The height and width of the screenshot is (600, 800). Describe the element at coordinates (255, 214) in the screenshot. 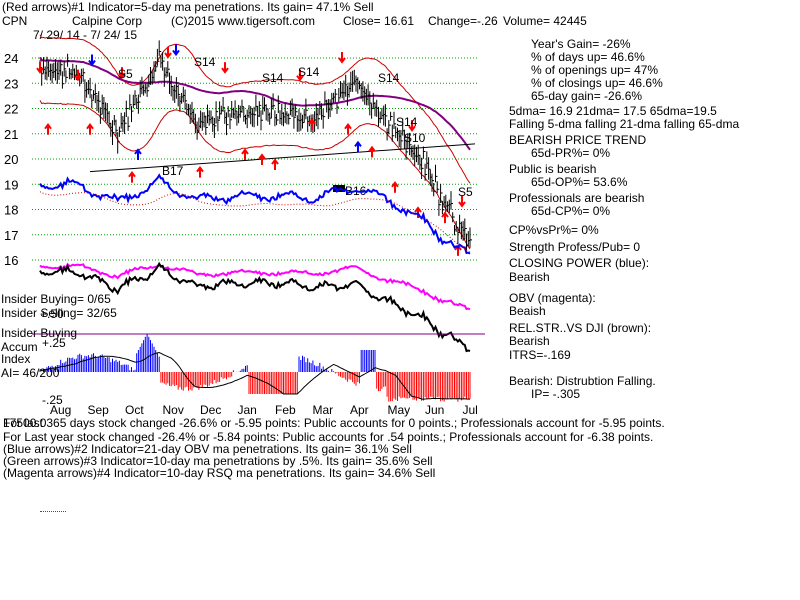

I see `closing-power-line` at that location.